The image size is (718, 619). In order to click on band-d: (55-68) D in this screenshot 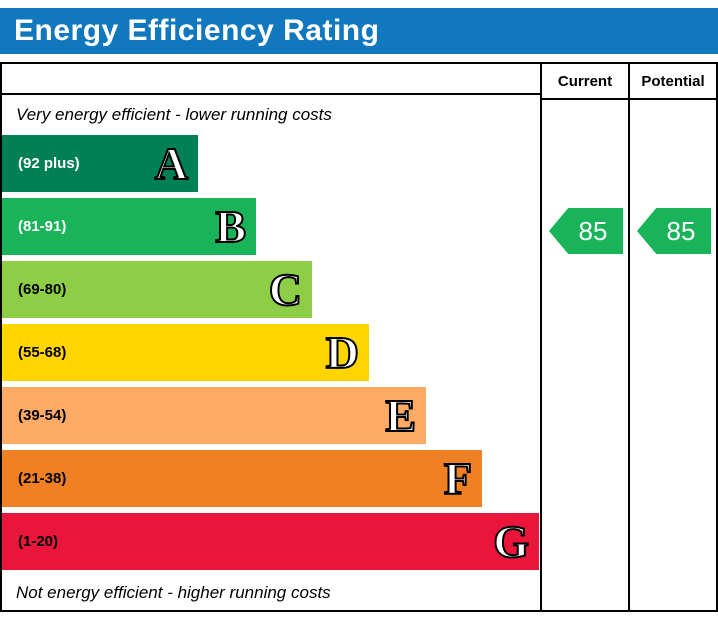, I will do `click(185, 352)`.